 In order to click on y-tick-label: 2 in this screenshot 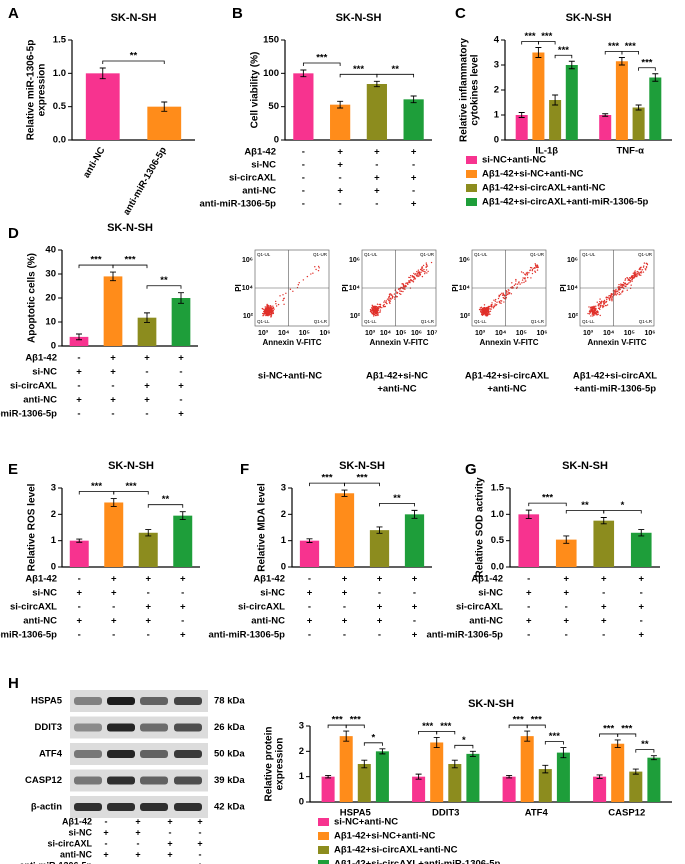, I will do `click(53, 514)`.